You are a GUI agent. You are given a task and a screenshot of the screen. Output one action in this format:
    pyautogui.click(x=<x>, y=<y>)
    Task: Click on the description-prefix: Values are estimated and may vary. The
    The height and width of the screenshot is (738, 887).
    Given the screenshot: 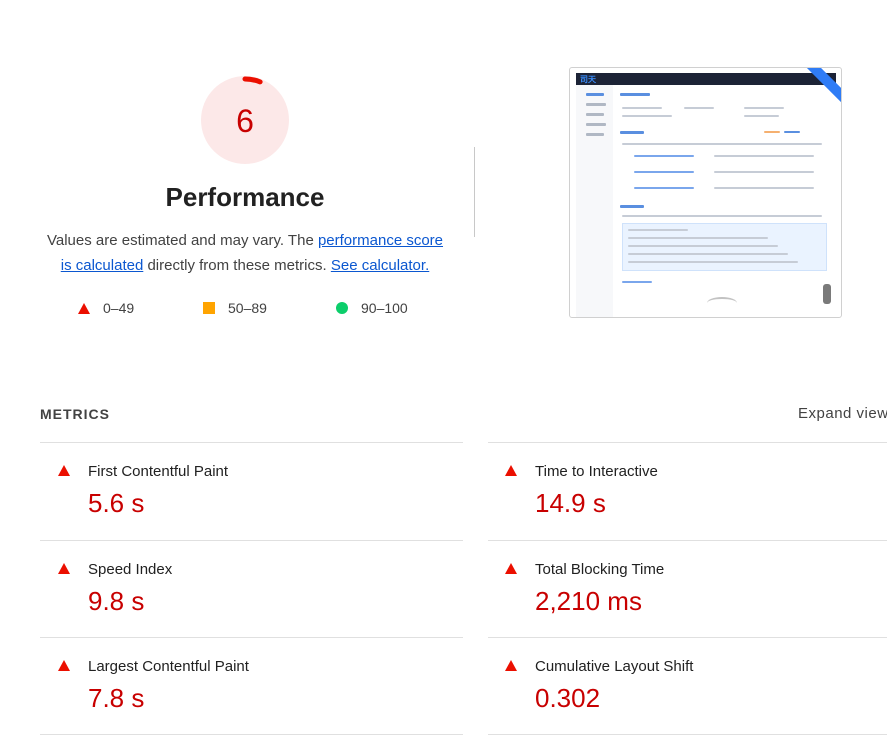 What is the action you would take?
    pyautogui.click(x=182, y=240)
    